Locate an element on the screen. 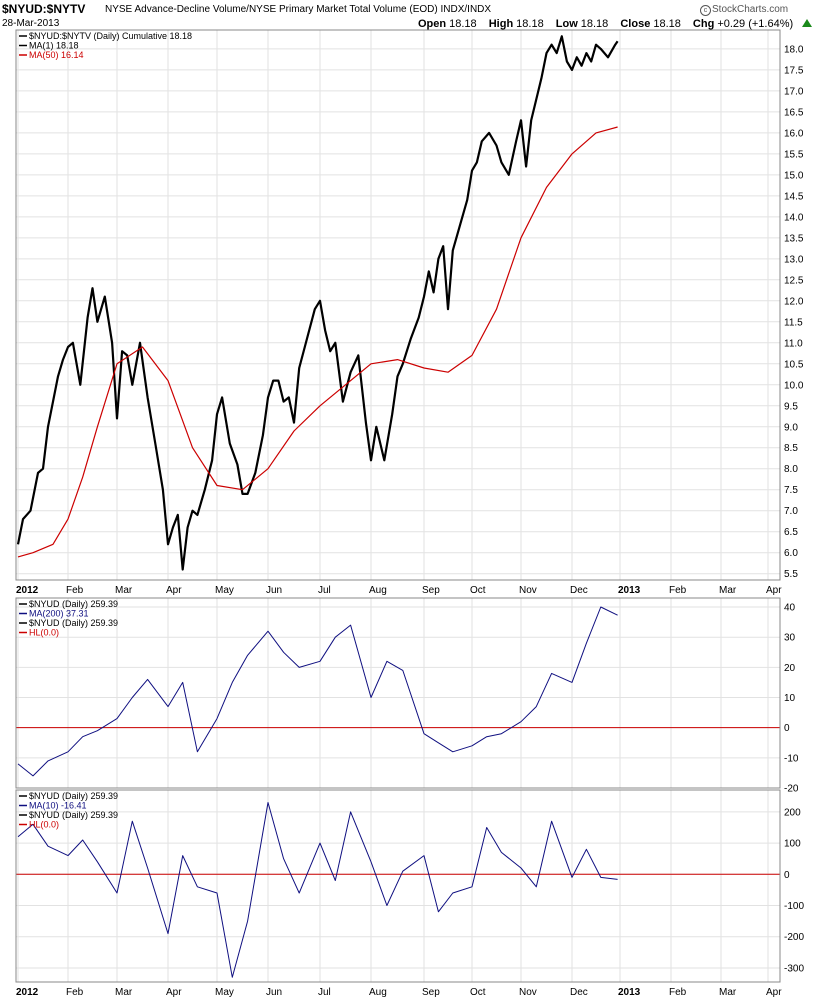 The image size is (820, 1000). y-tick-label: 100 is located at coordinates (792, 844).